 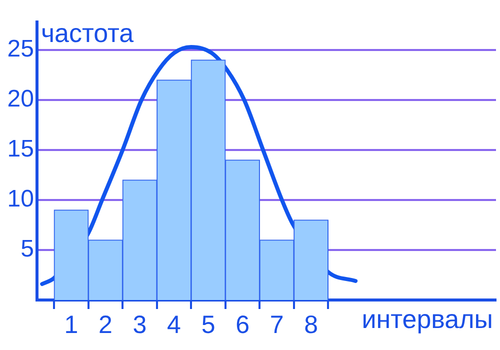 I want to click on x-tick-label: 3, so click(x=139, y=324).